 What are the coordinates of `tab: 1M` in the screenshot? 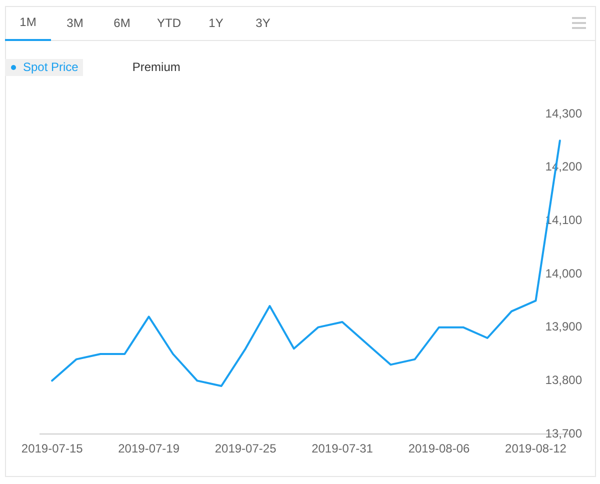 It's located at (28, 23).